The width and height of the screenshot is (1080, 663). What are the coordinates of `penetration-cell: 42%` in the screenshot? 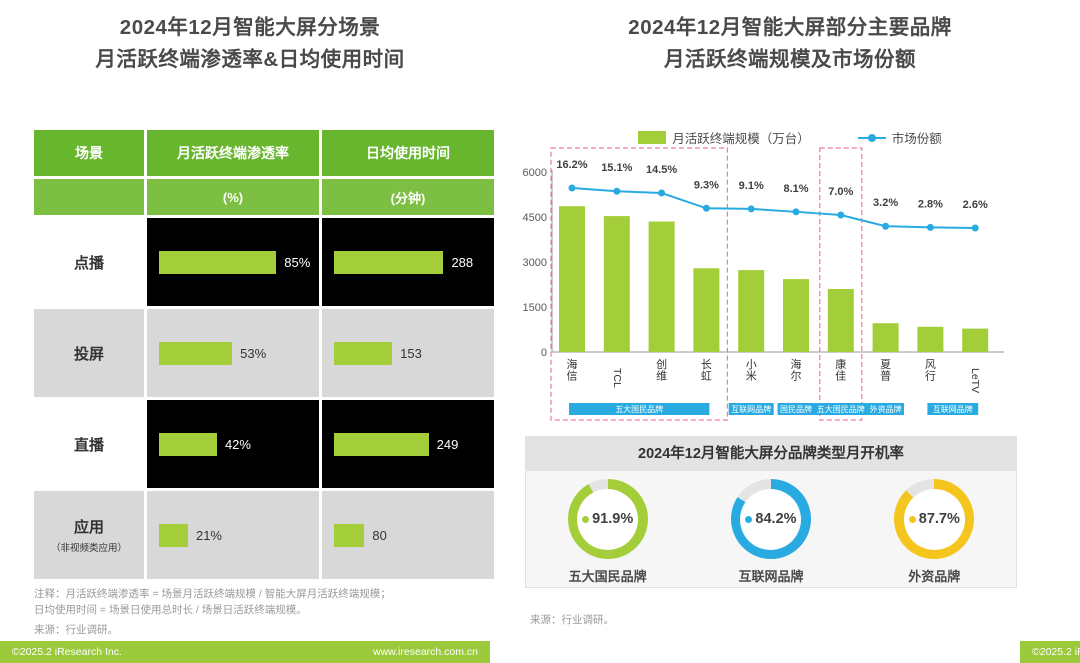 It's located at (233, 444).